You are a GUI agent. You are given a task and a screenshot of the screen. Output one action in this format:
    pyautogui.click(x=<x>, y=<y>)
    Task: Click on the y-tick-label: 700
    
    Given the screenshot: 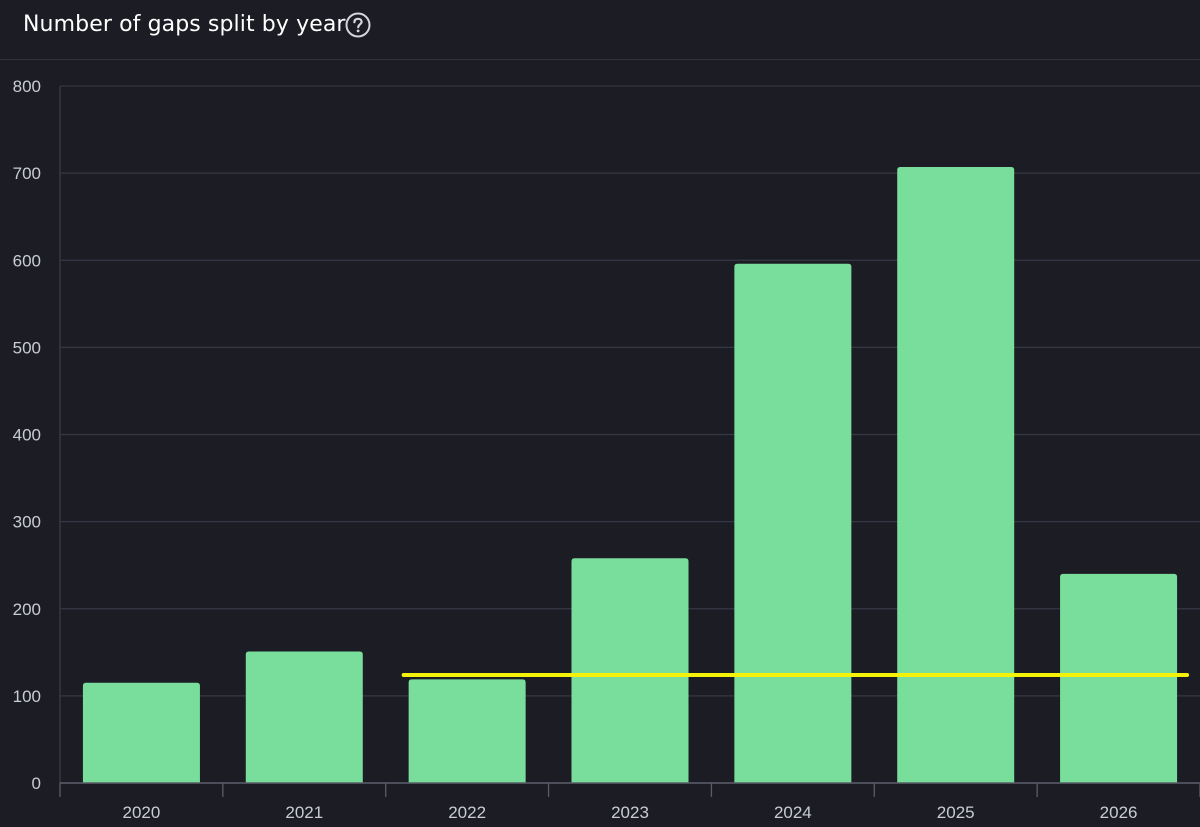 What is the action you would take?
    pyautogui.click(x=27, y=173)
    